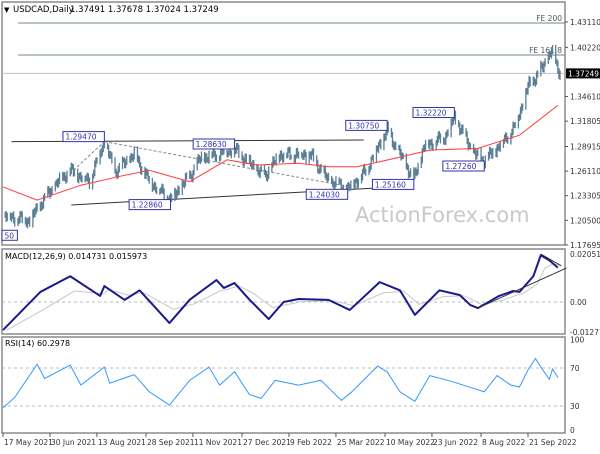 The height and width of the screenshot is (454, 600). What do you see at coordinates (28, 442) in the screenshot?
I see `x-tick-label: 17 May 2021` at bounding box center [28, 442].